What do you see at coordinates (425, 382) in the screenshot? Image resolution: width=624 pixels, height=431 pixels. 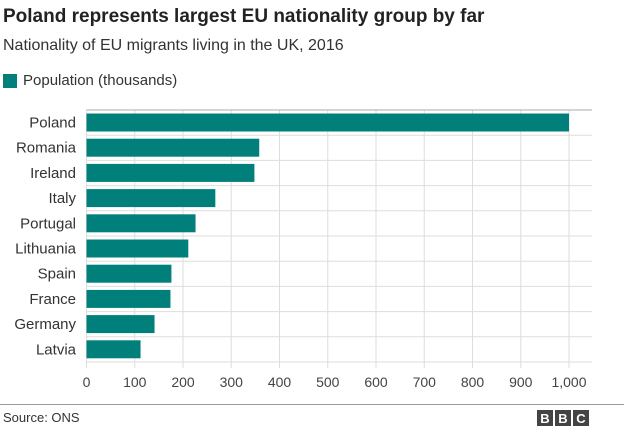 I see `x-tick-label: 700` at bounding box center [425, 382].